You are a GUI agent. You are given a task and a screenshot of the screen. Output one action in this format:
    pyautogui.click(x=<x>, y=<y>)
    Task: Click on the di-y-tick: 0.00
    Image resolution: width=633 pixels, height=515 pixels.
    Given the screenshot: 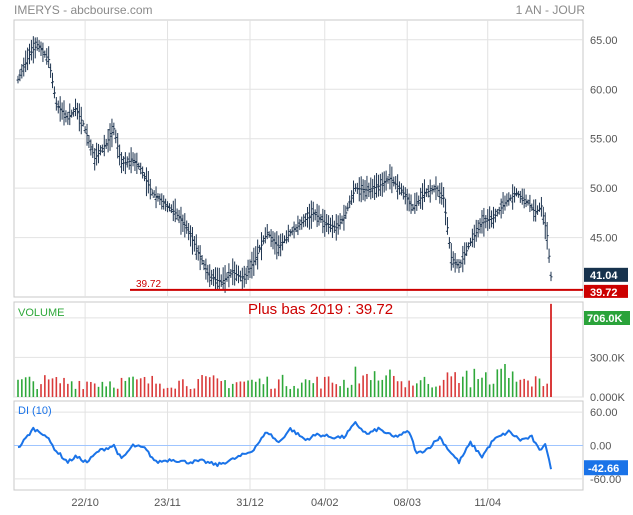 What is the action you would take?
    pyautogui.click(x=600, y=447)
    